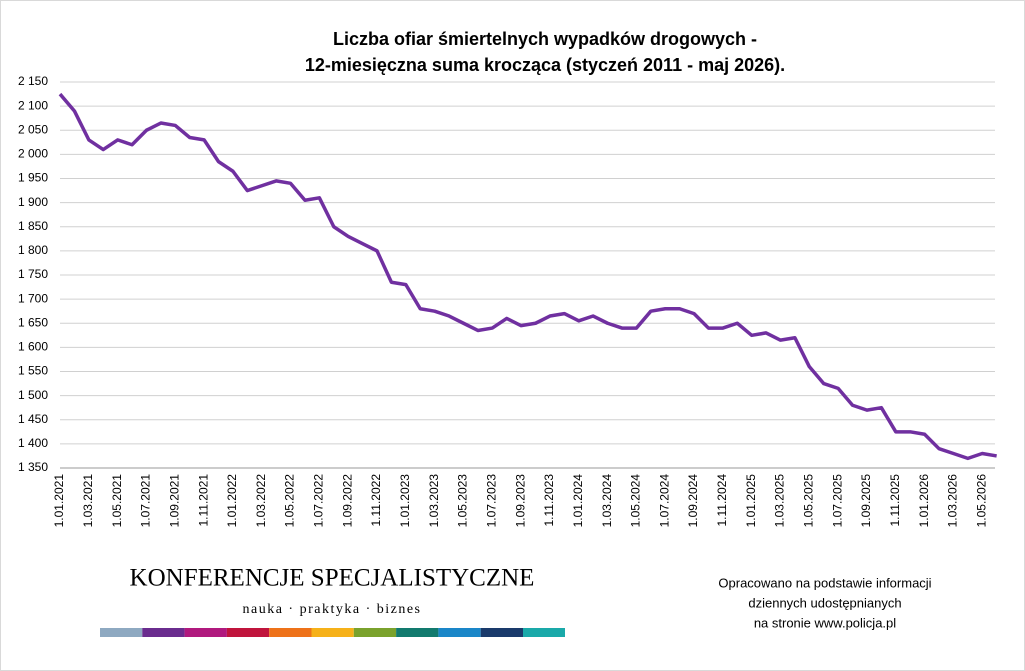 The width and height of the screenshot is (1025, 671). I want to click on y-tick-label: 2 000, so click(33, 154).